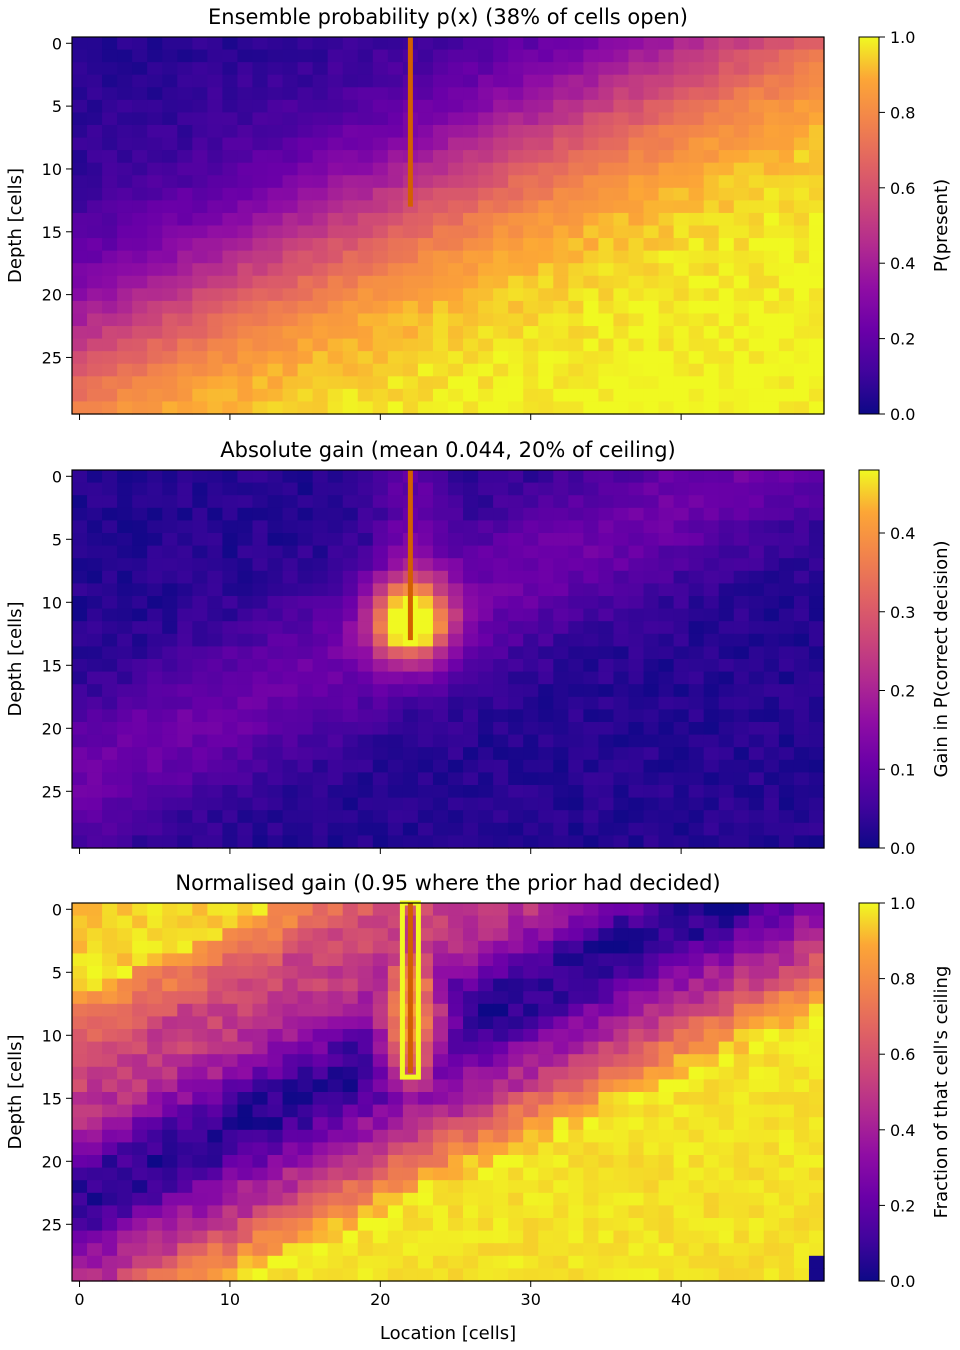  I want to click on y-tick-label: 5, so click(57, 539).